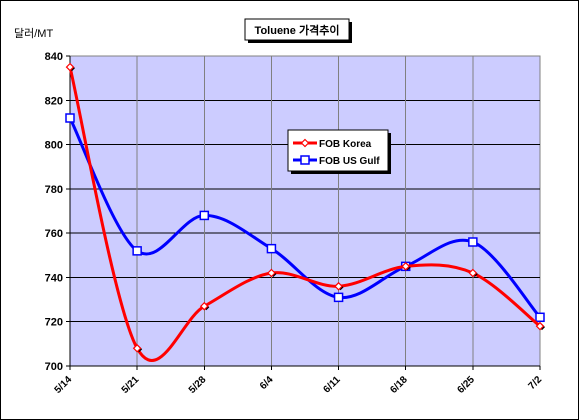 Image resolution: width=579 pixels, height=420 pixels. I want to click on x-tick-label: 5/14, so click(64, 385).